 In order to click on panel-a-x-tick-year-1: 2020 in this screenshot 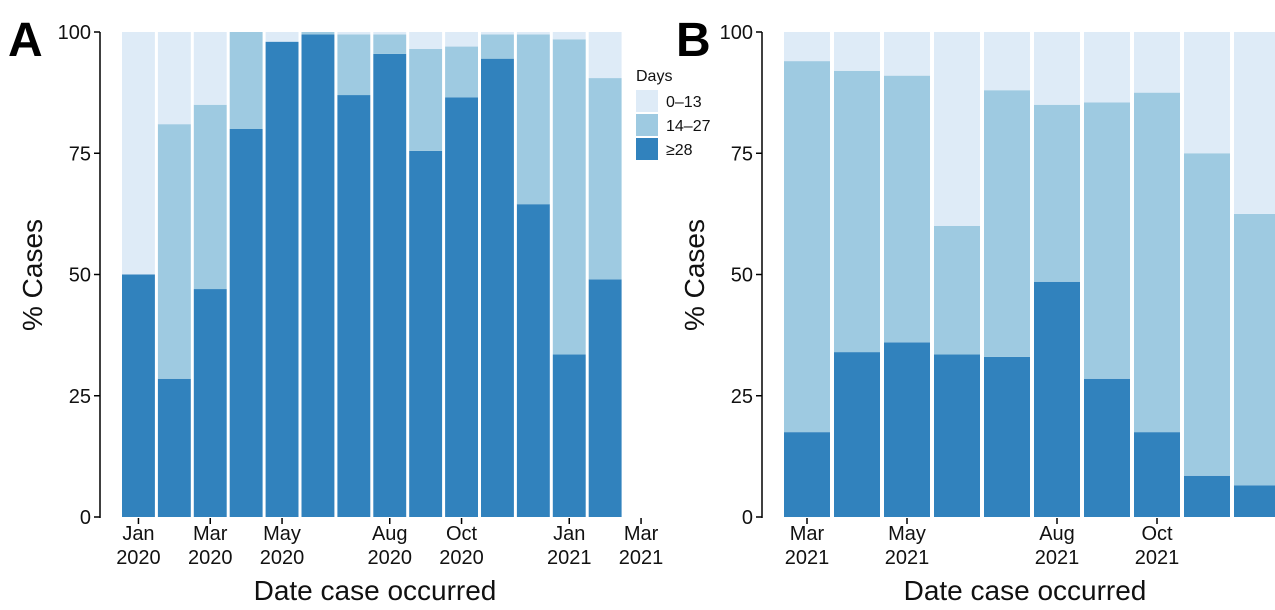, I will do `click(210, 558)`.